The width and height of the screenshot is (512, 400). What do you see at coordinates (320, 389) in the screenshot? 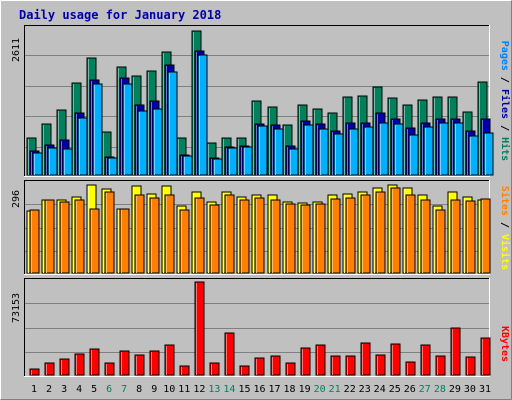
I see `day-label-20: 20` at bounding box center [320, 389].